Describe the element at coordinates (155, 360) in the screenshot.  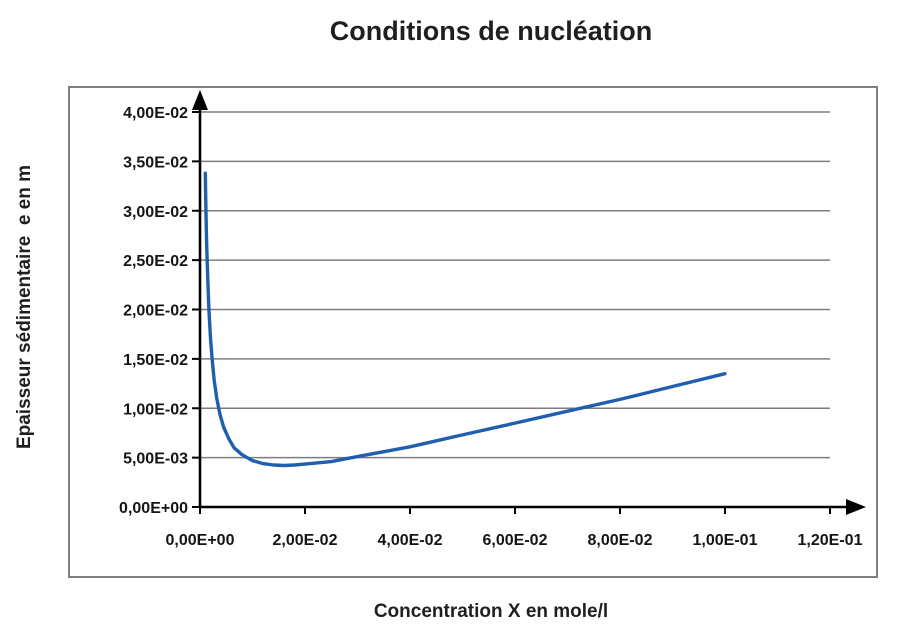
I see `y-tick-label: 1,50E-02` at that location.